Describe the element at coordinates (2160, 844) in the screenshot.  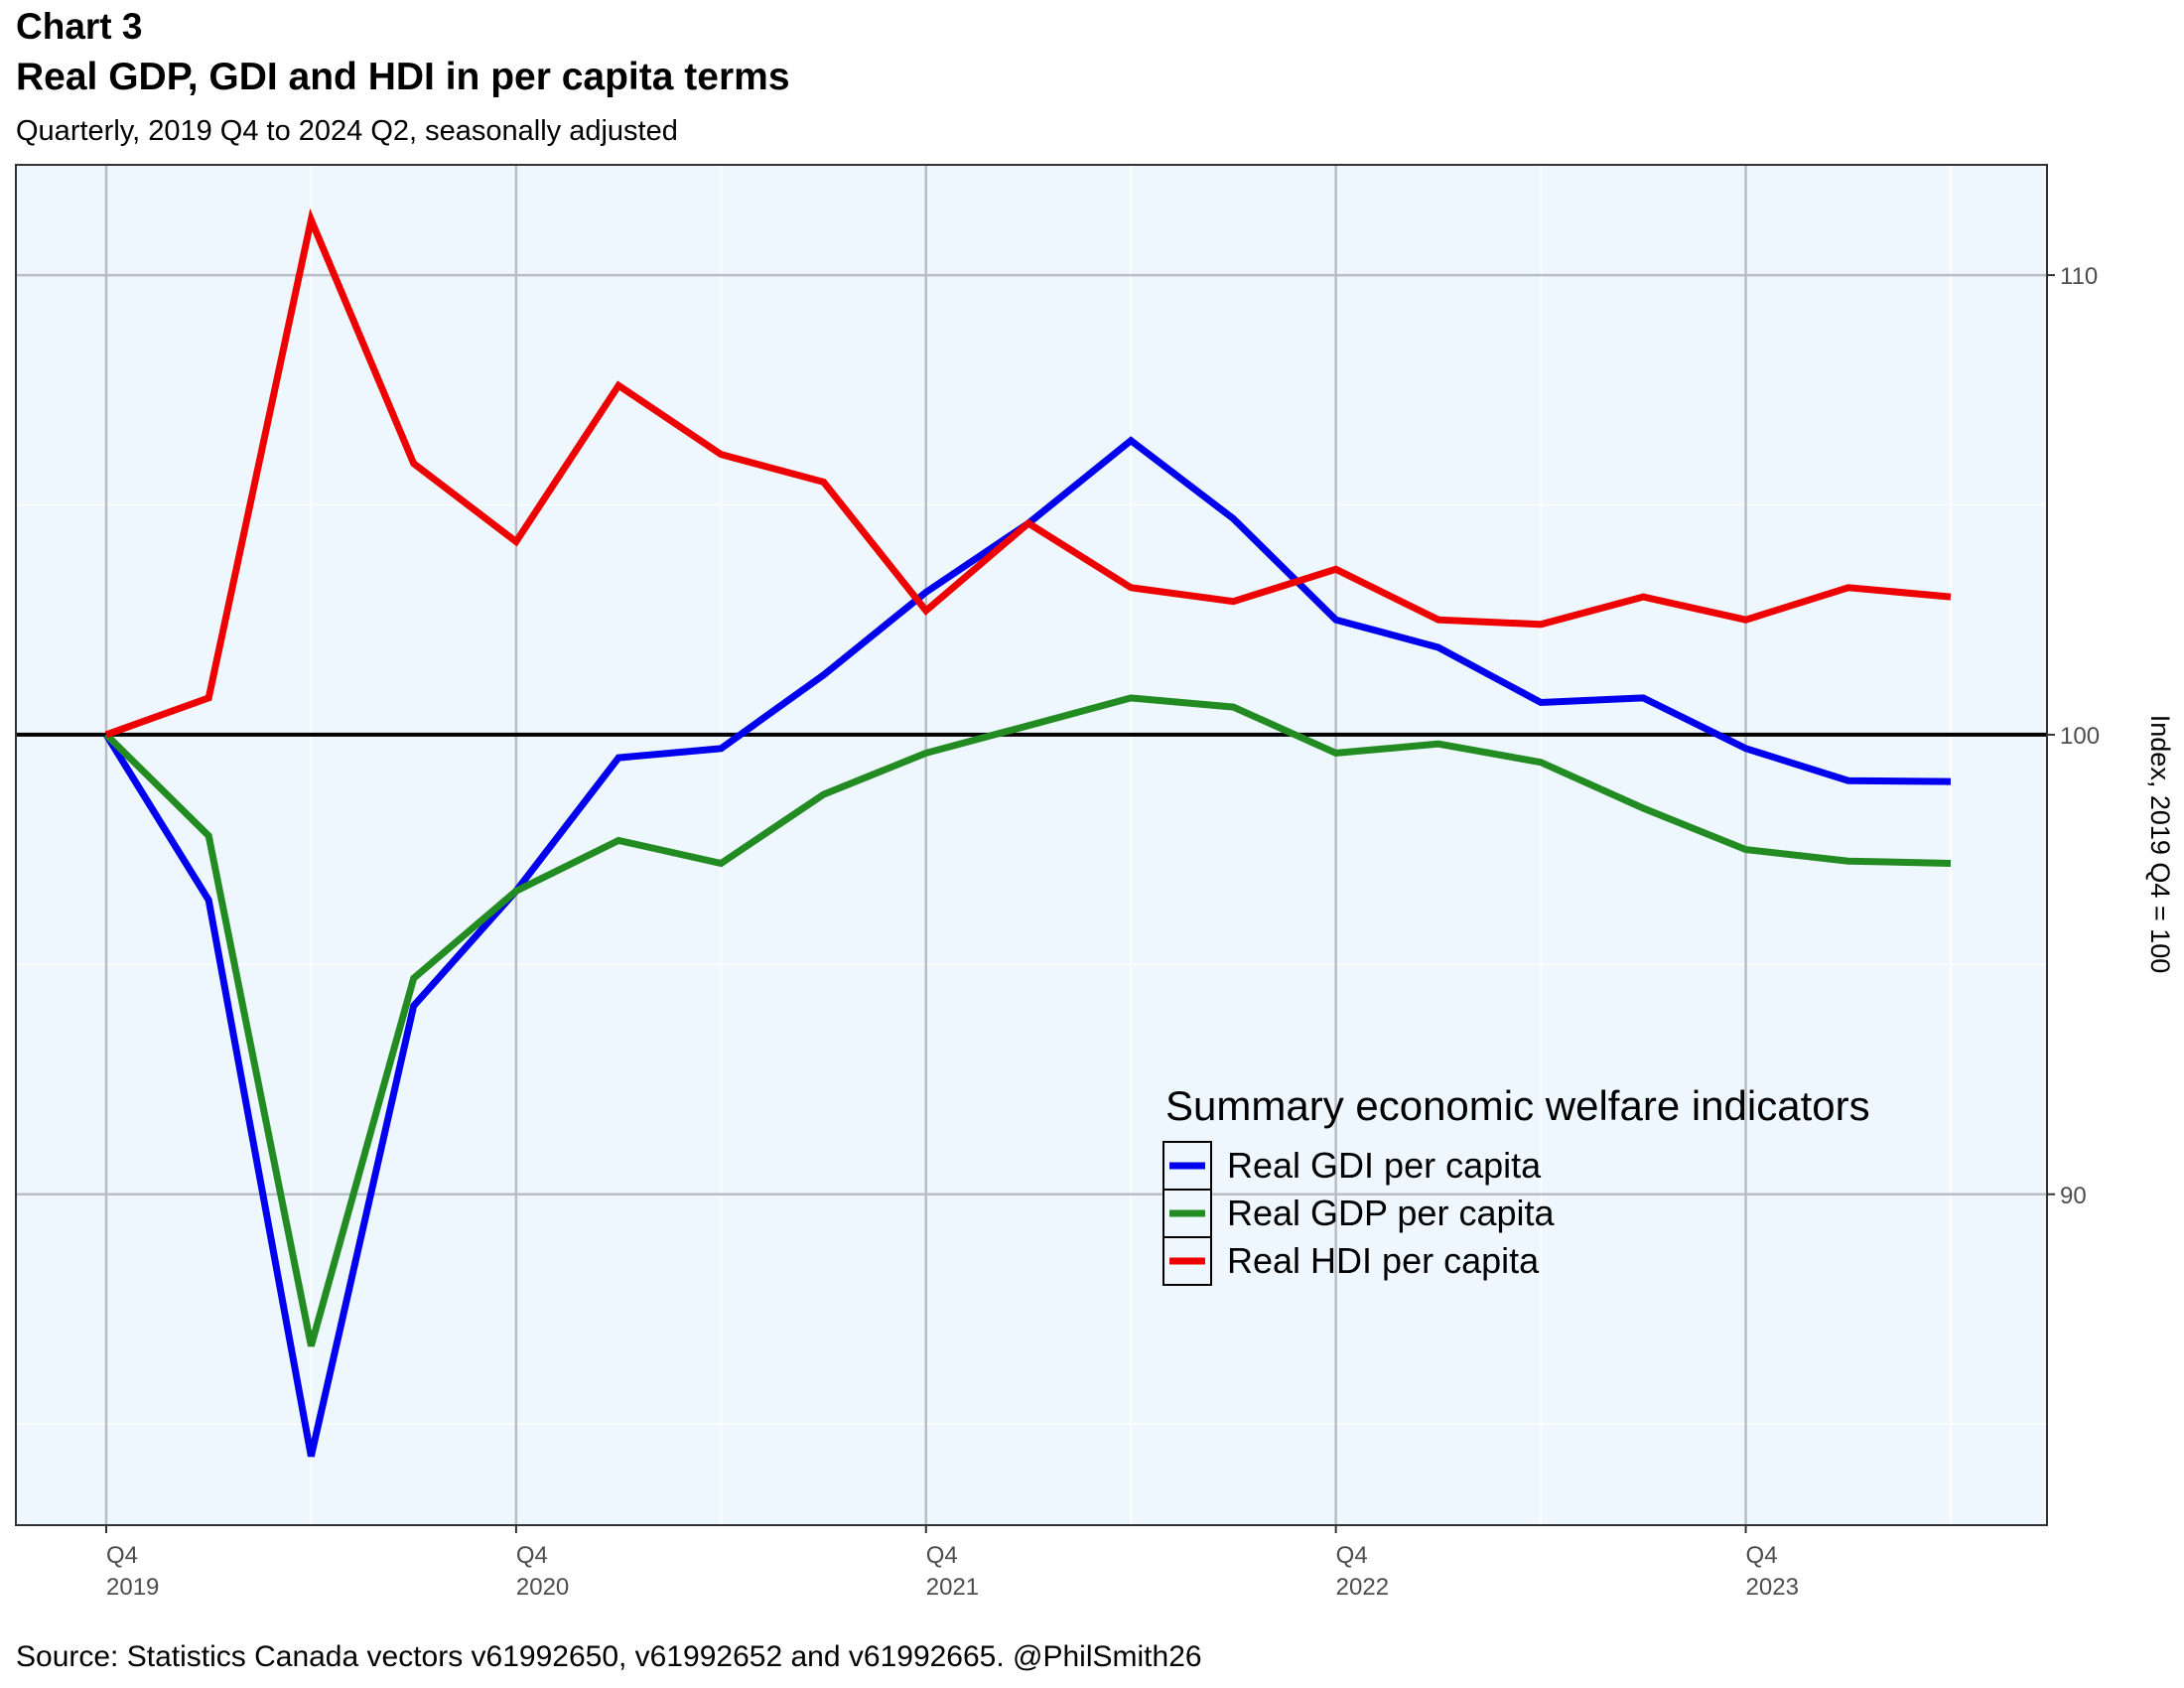
I see `y-axis-label: Index, 2019 Q4 = 100` at that location.